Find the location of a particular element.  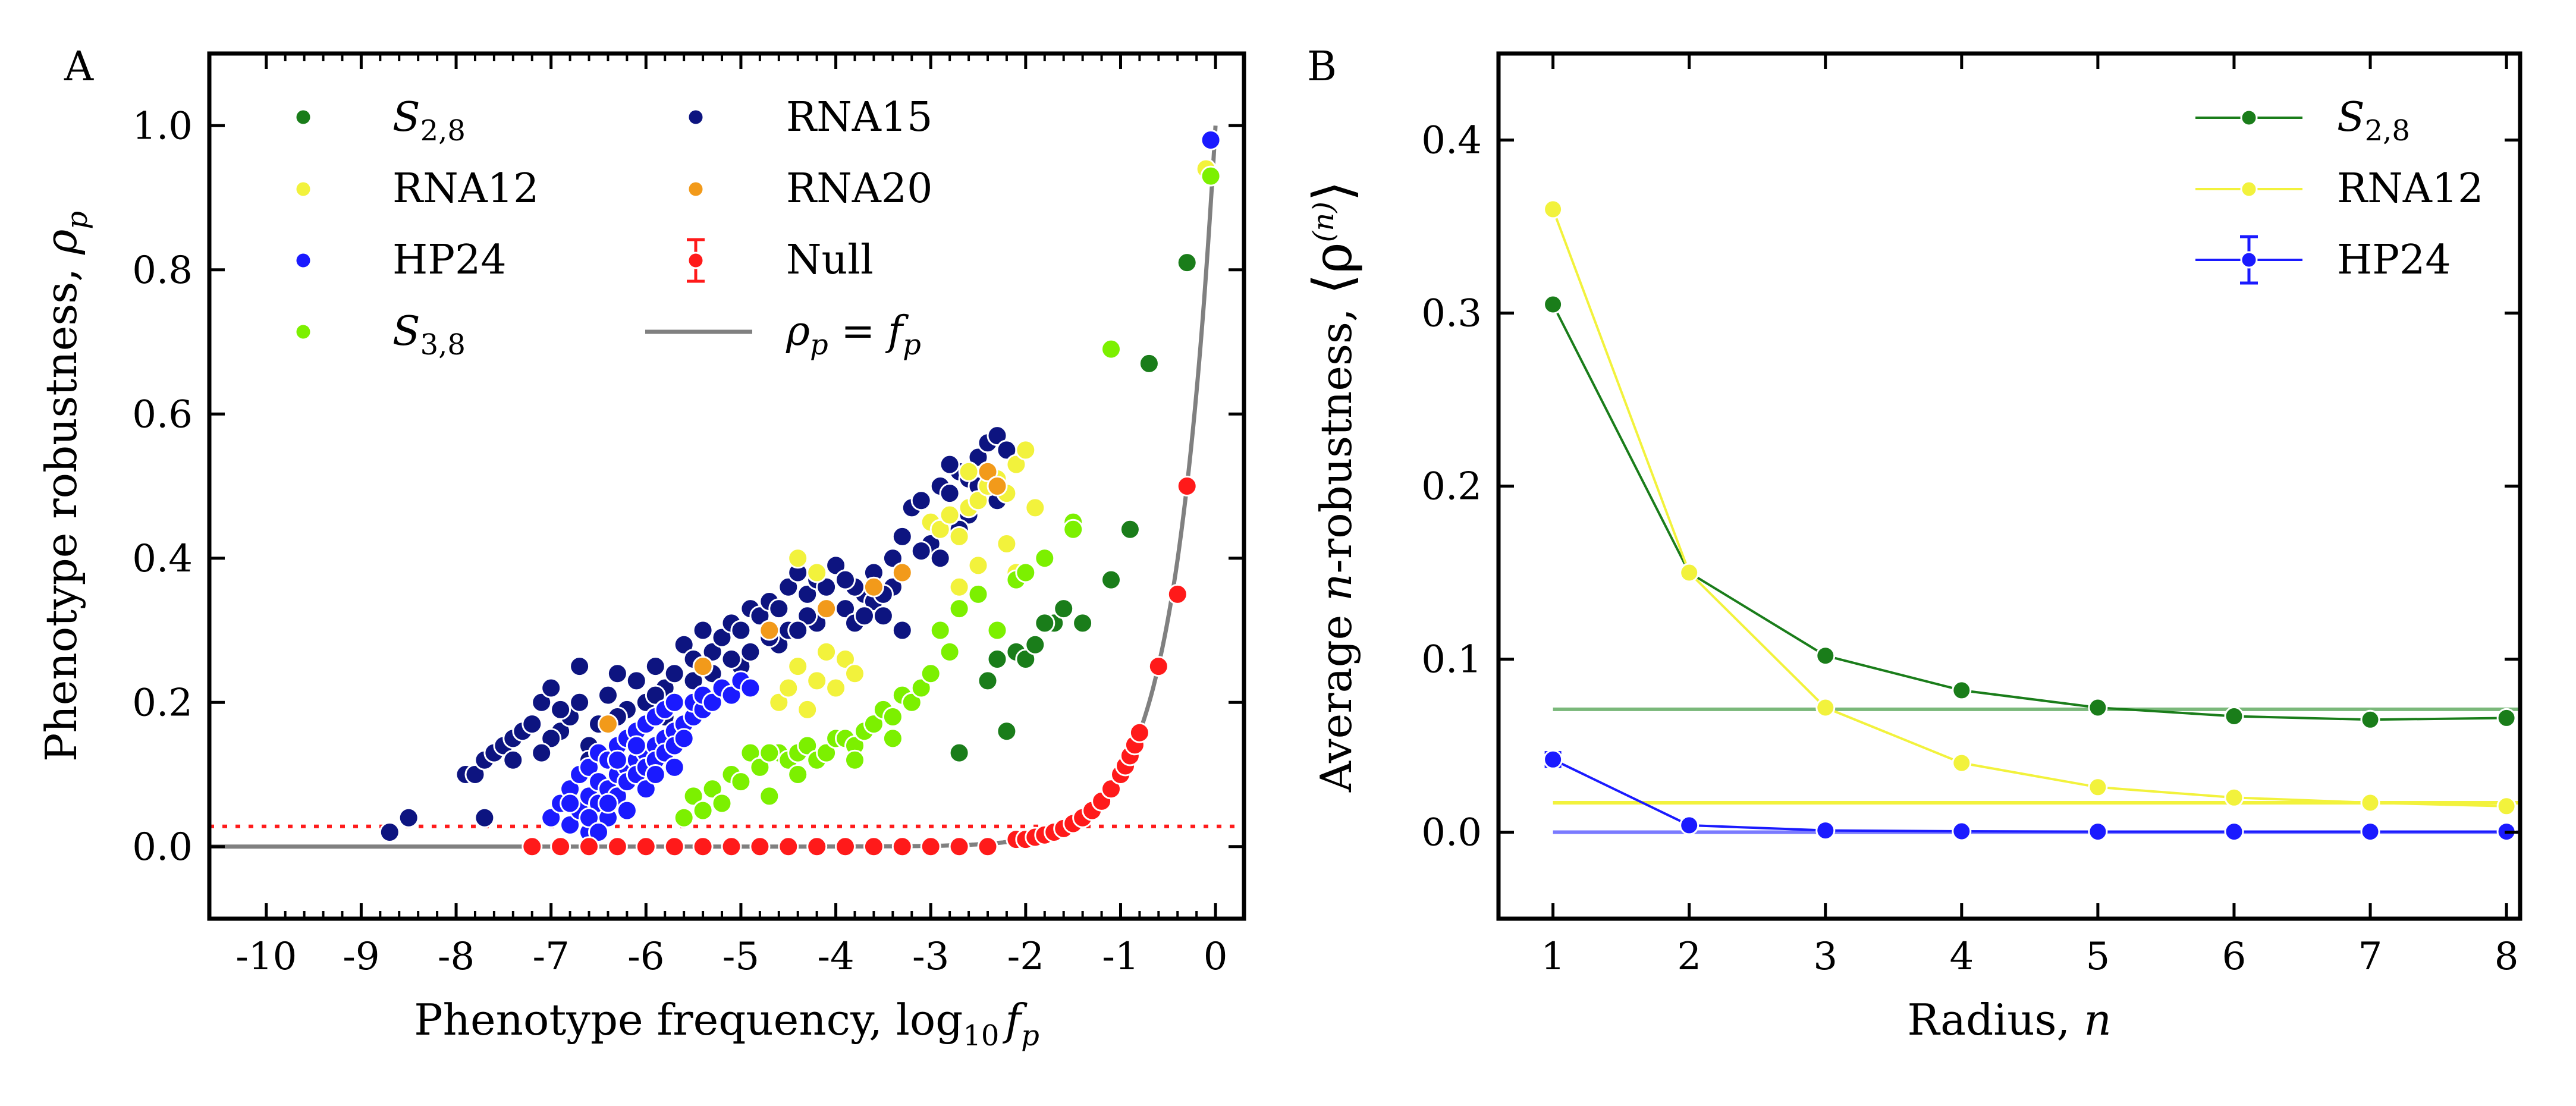

panel-b-x-axis-label: Radius, n is located at coordinates (2009, 1020).